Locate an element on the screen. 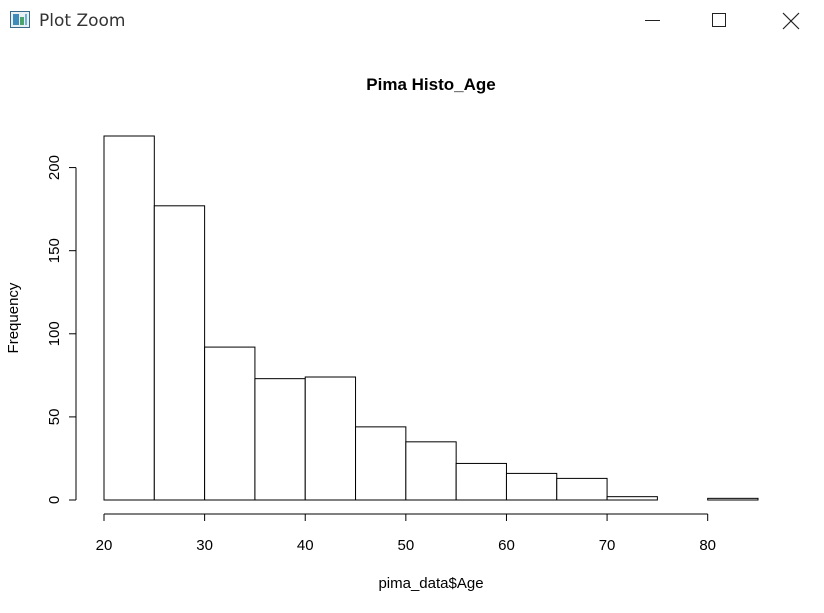 This screenshot has height=613, width=824. y-tick-label: 200 is located at coordinates (54, 167).